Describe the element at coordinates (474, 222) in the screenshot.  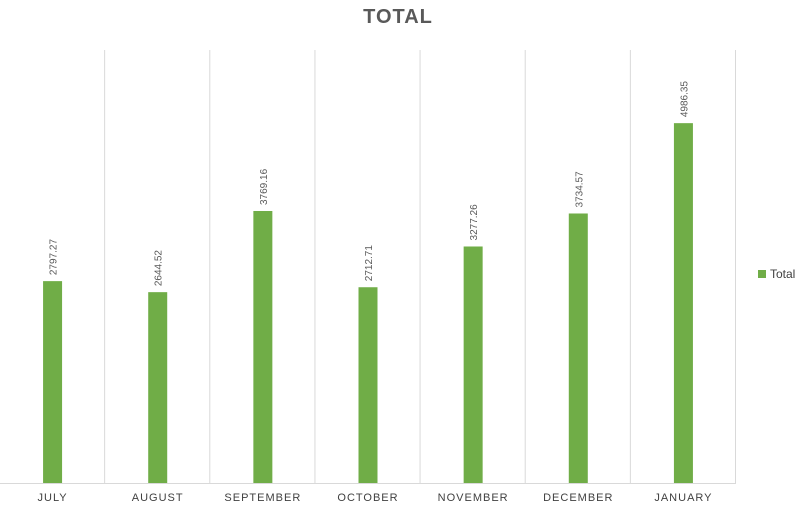
I see `data-label: 3277.26` at that location.